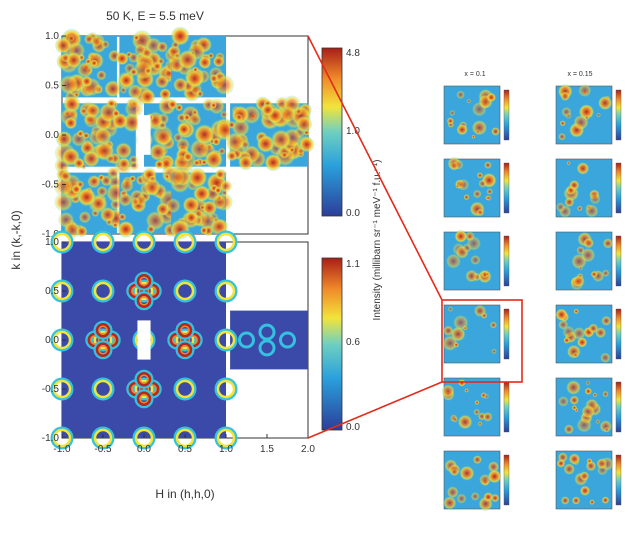 The width and height of the screenshot is (644, 534). I want to click on top-panel-title: 50 K, E = 5.5 meV, so click(155, 16).